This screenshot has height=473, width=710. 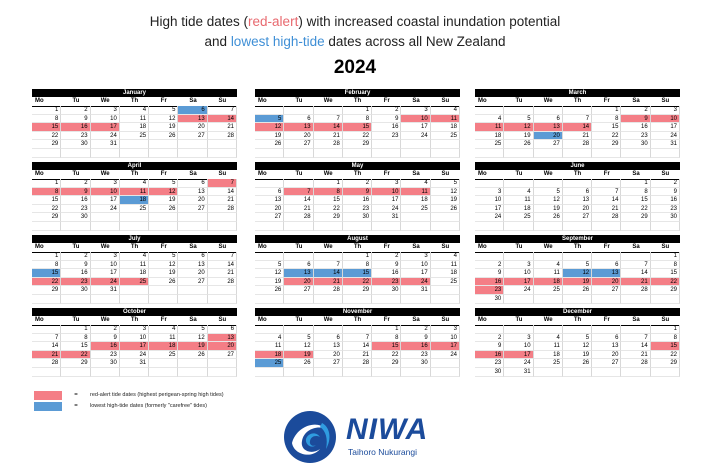 What do you see at coordinates (665, 183) in the screenshot?
I see `day-cell: 2` at bounding box center [665, 183].